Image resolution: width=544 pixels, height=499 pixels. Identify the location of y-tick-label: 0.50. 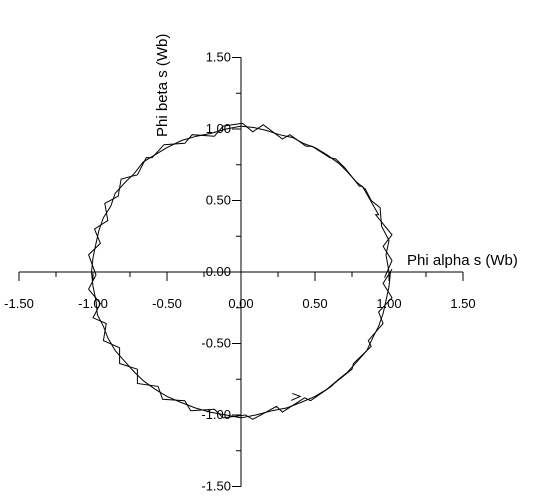
(218, 200).